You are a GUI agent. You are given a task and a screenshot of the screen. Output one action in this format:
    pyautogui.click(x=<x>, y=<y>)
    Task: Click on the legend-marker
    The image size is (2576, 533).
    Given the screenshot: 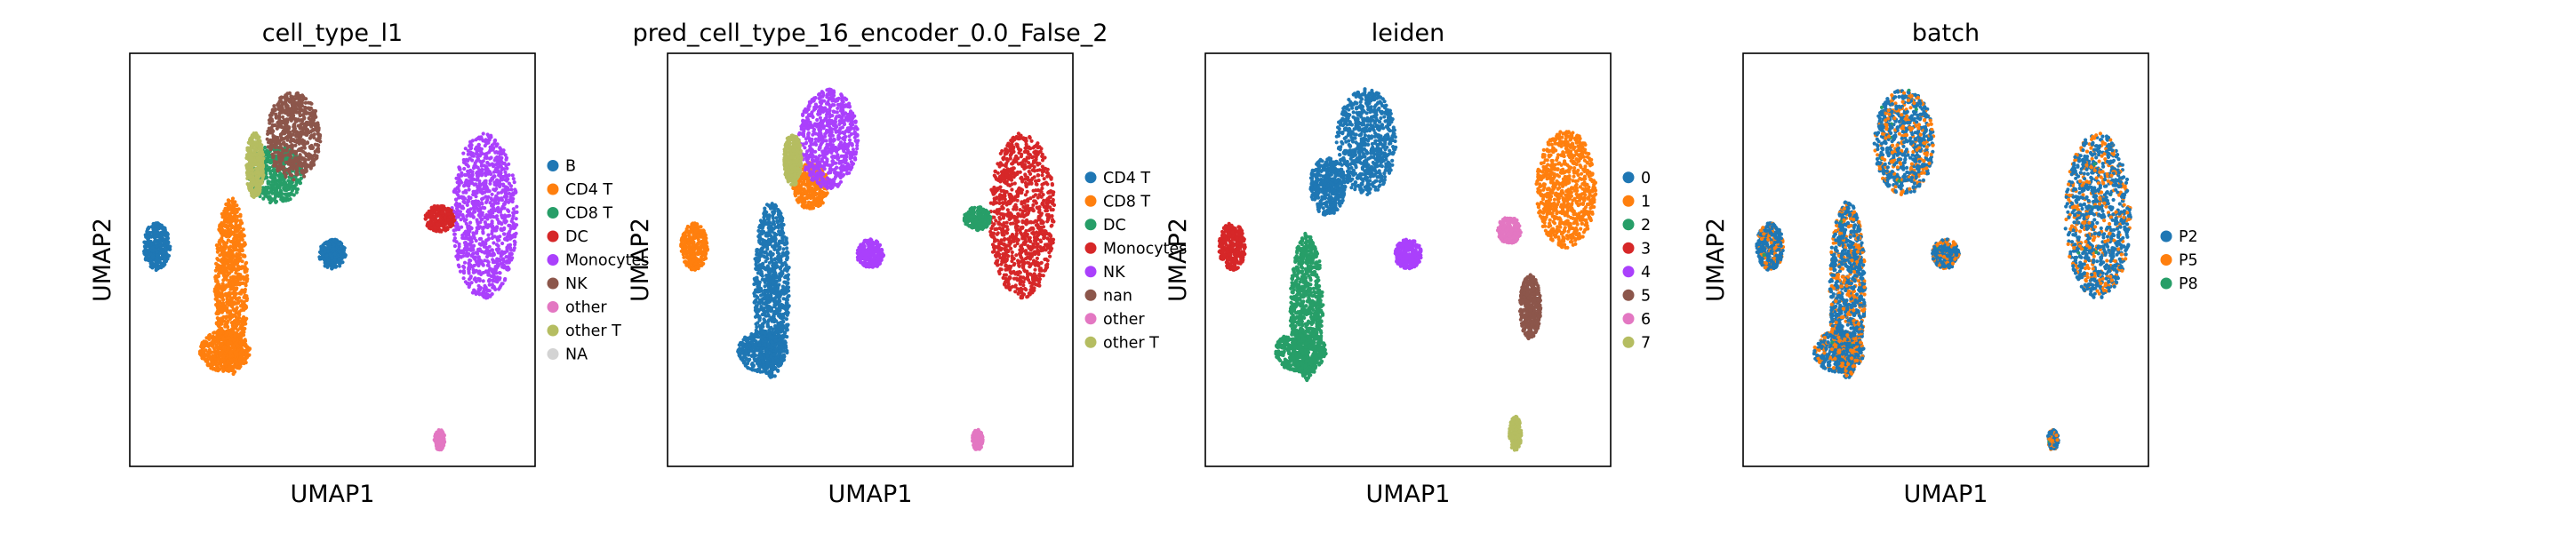 What is the action you would take?
    pyautogui.click(x=553, y=189)
    